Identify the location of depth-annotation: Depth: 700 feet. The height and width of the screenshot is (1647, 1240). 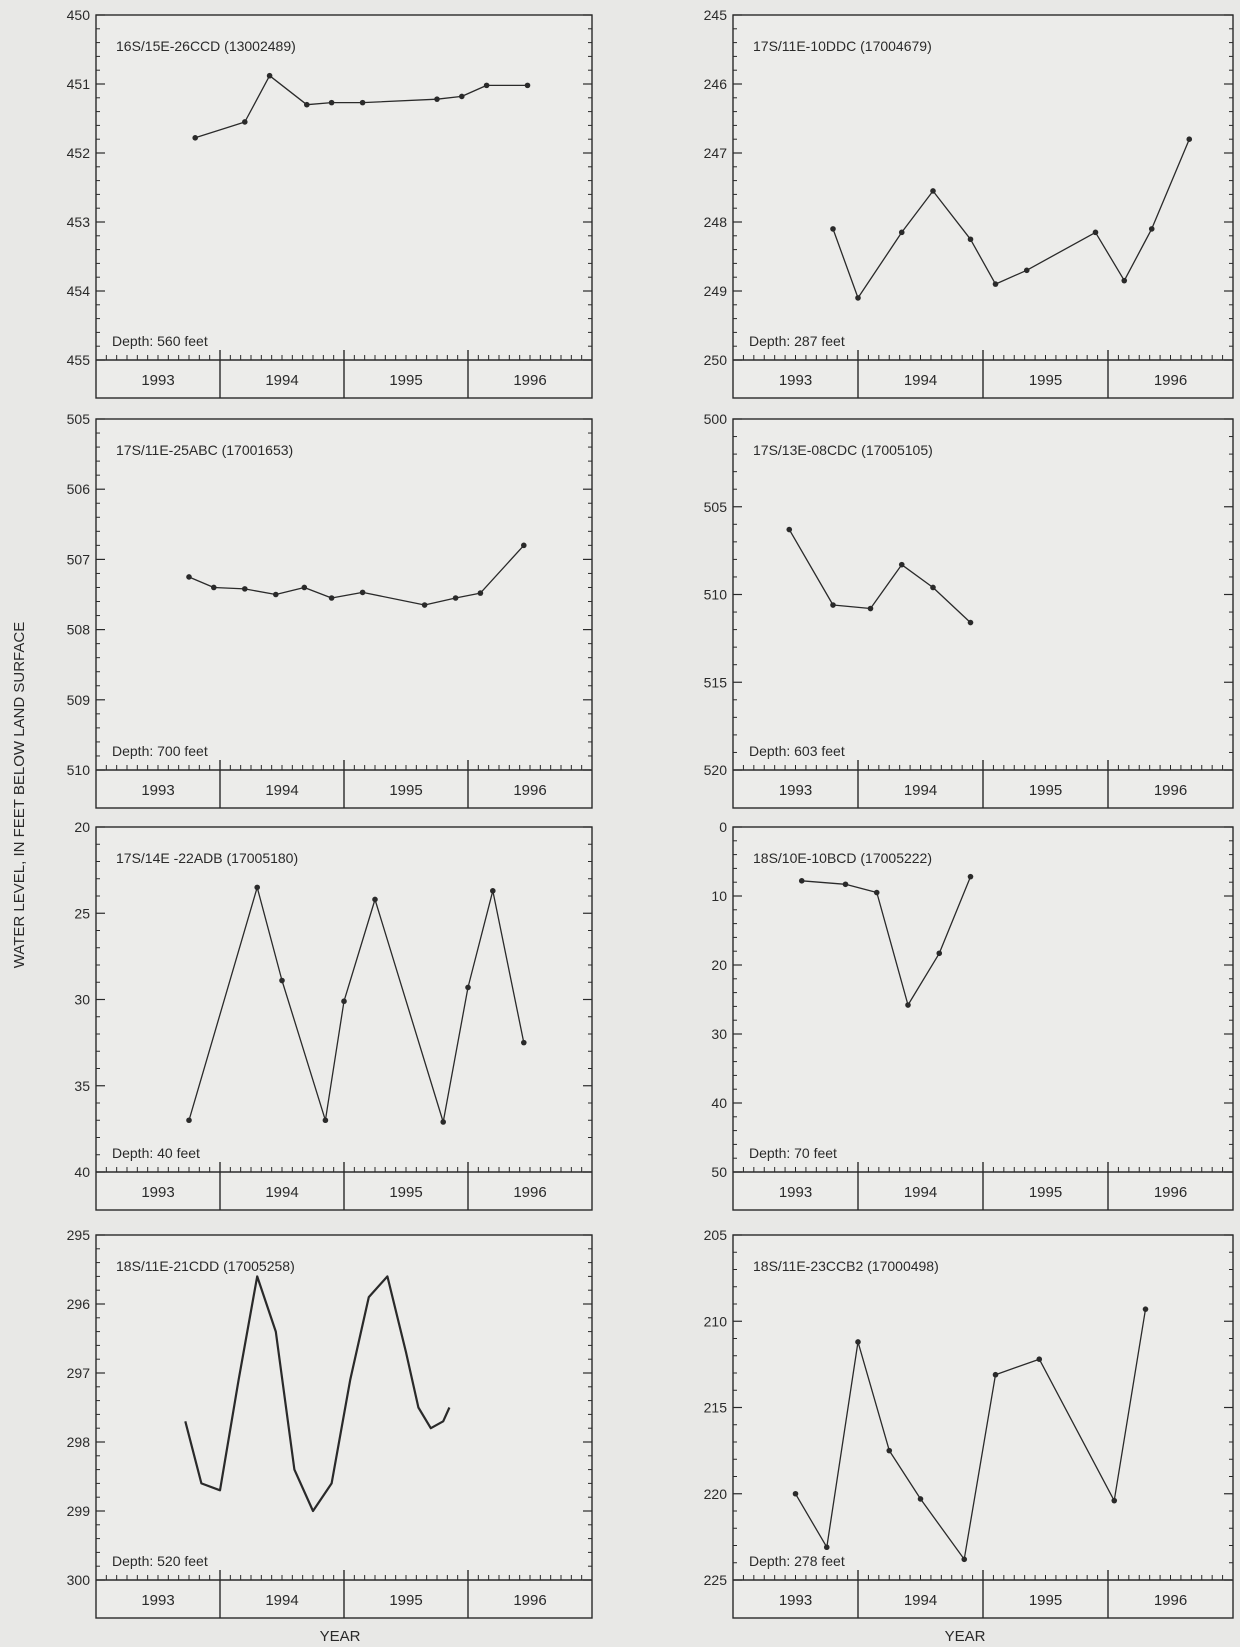
(160, 751).